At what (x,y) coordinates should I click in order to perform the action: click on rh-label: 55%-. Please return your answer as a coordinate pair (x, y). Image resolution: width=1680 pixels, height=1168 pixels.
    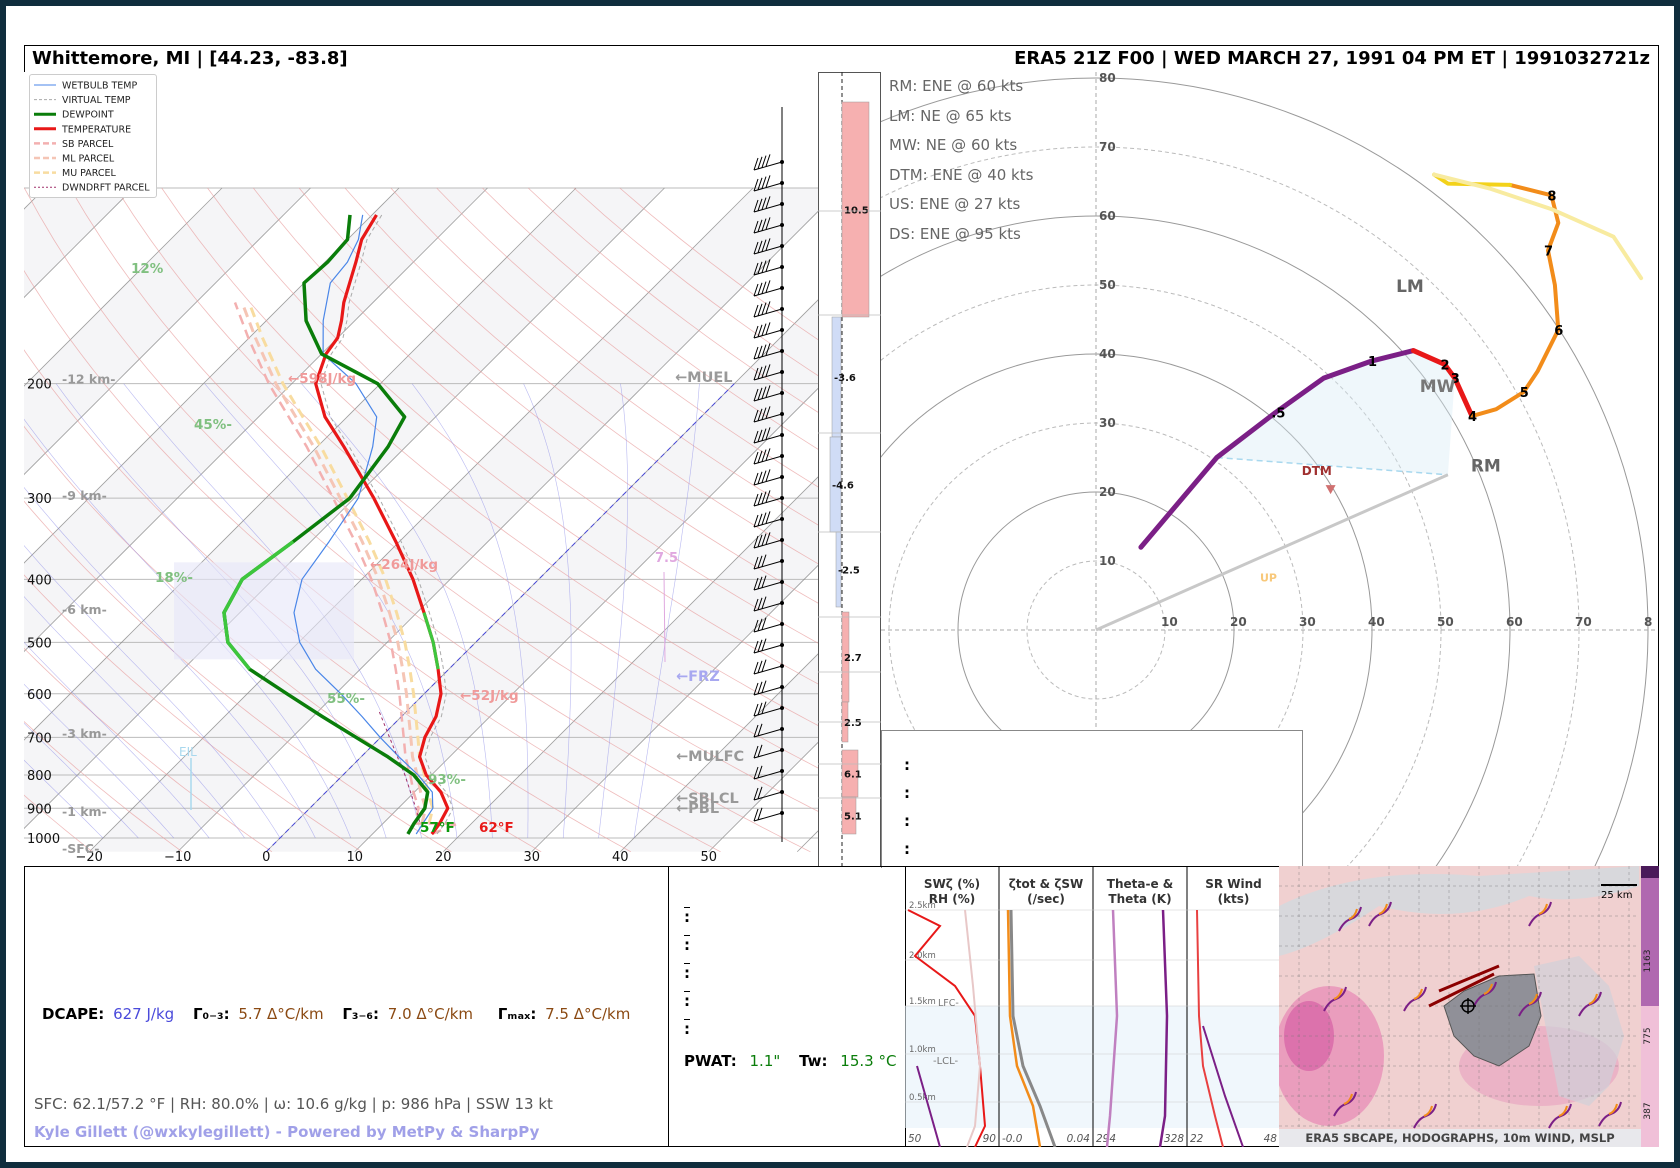
    Looking at the image, I should click on (346, 699).